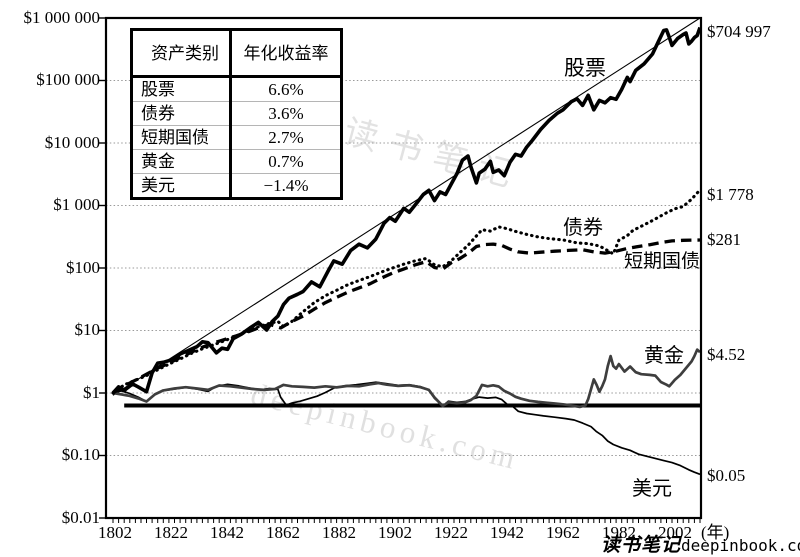  Describe the element at coordinates (451, 532) in the screenshot. I see `x-axis-label: 1922` at that location.